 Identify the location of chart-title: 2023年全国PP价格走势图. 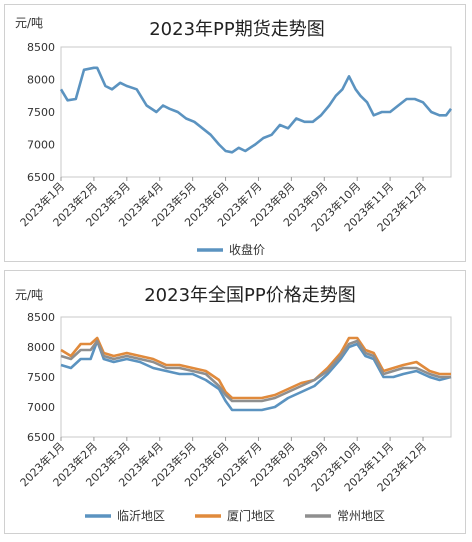
(250, 295).